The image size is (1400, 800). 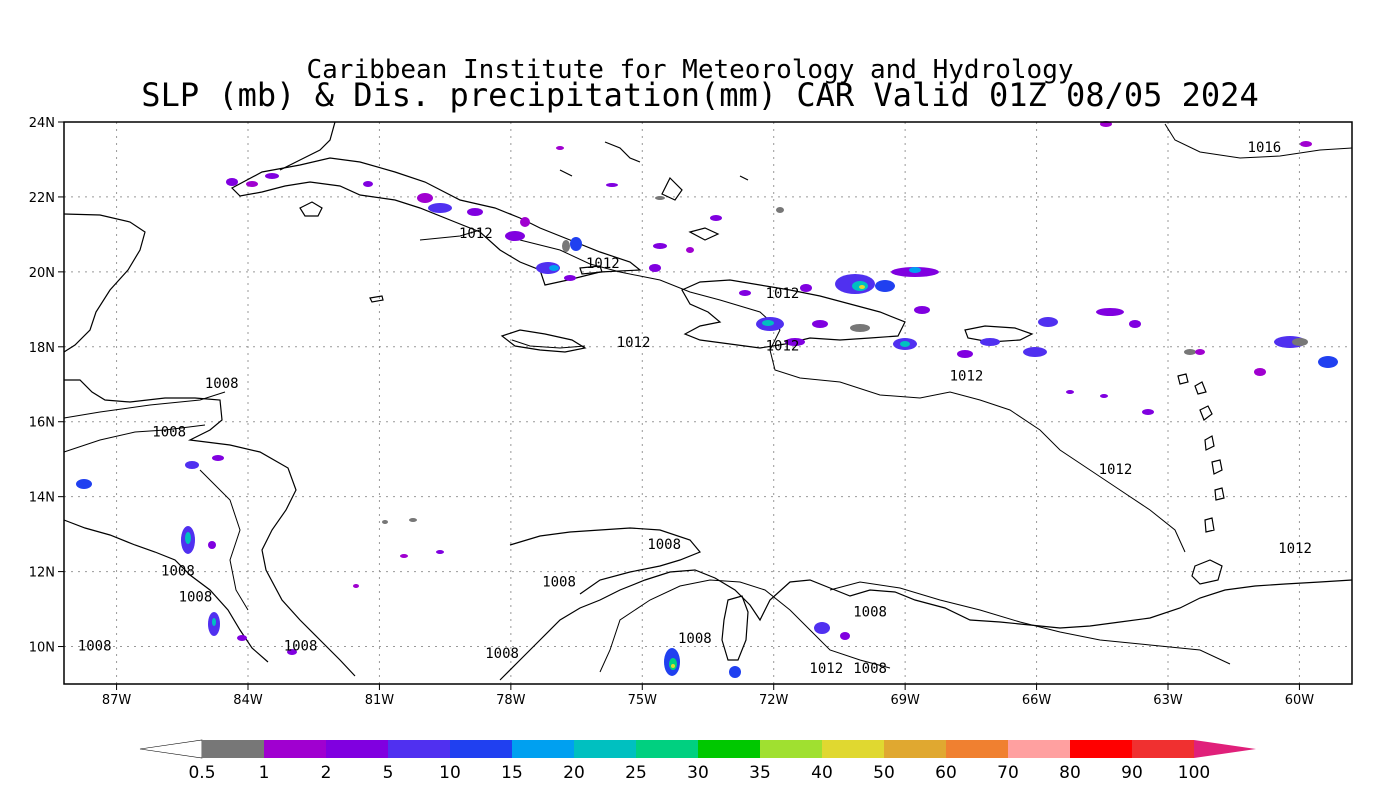 I want to click on lon-tick-label: 84W, so click(x=248, y=700).